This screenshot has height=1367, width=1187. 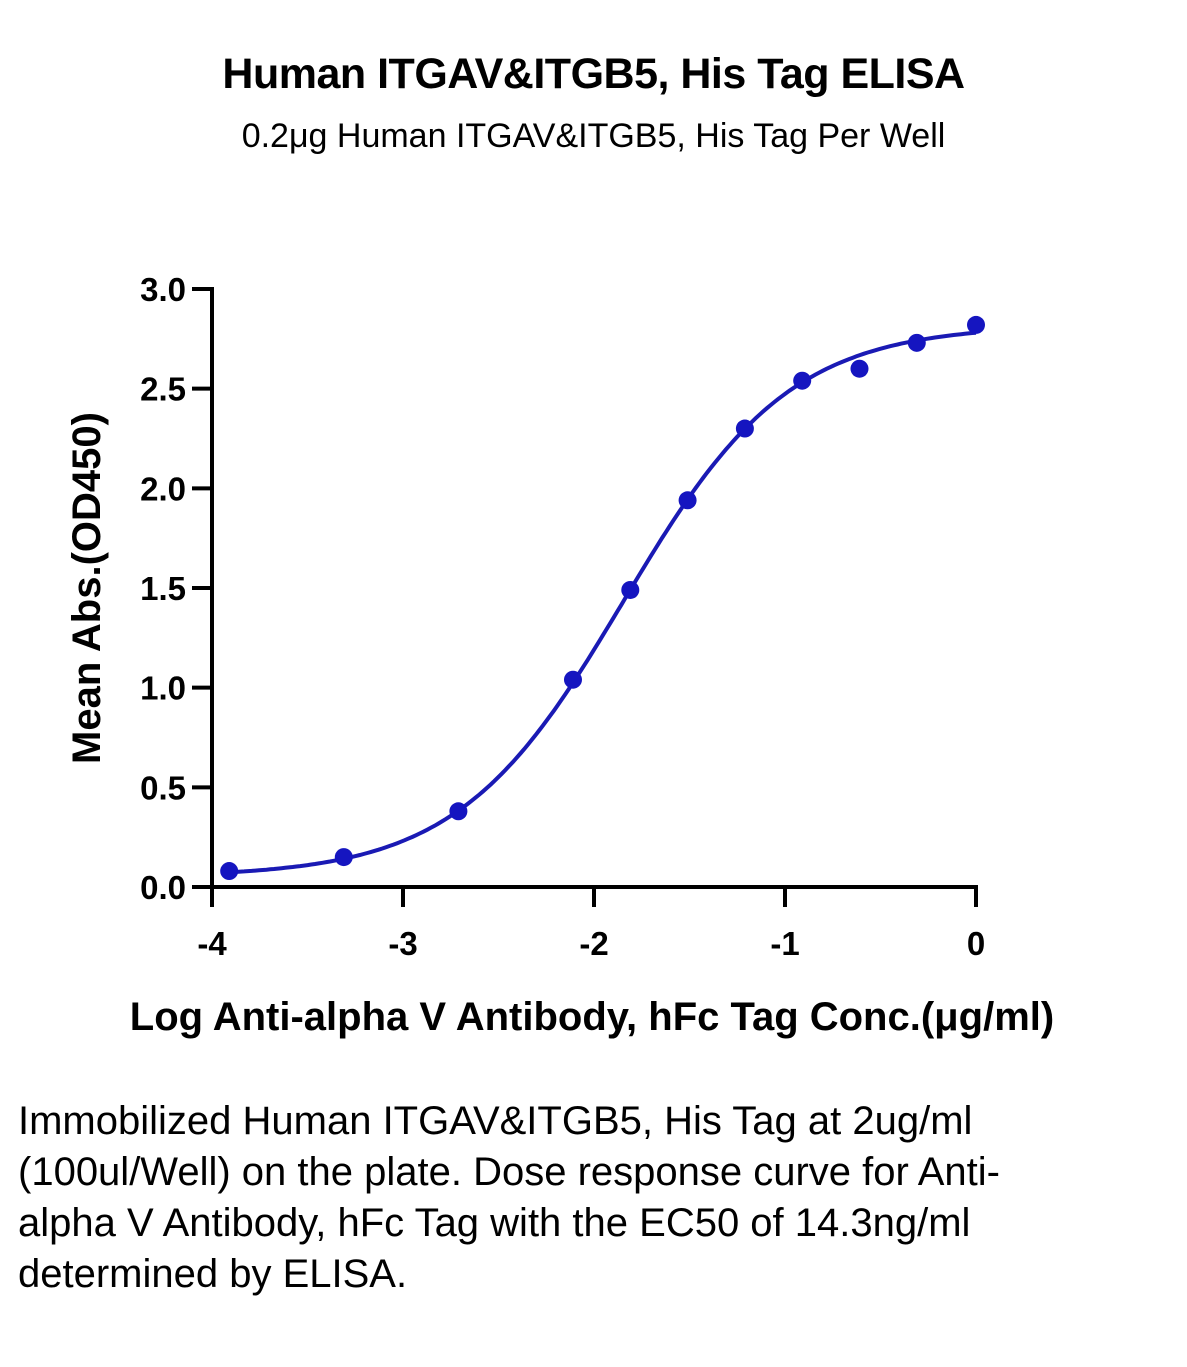 What do you see at coordinates (163, 289) in the screenshot?
I see `y-tick-label: 3.0` at bounding box center [163, 289].